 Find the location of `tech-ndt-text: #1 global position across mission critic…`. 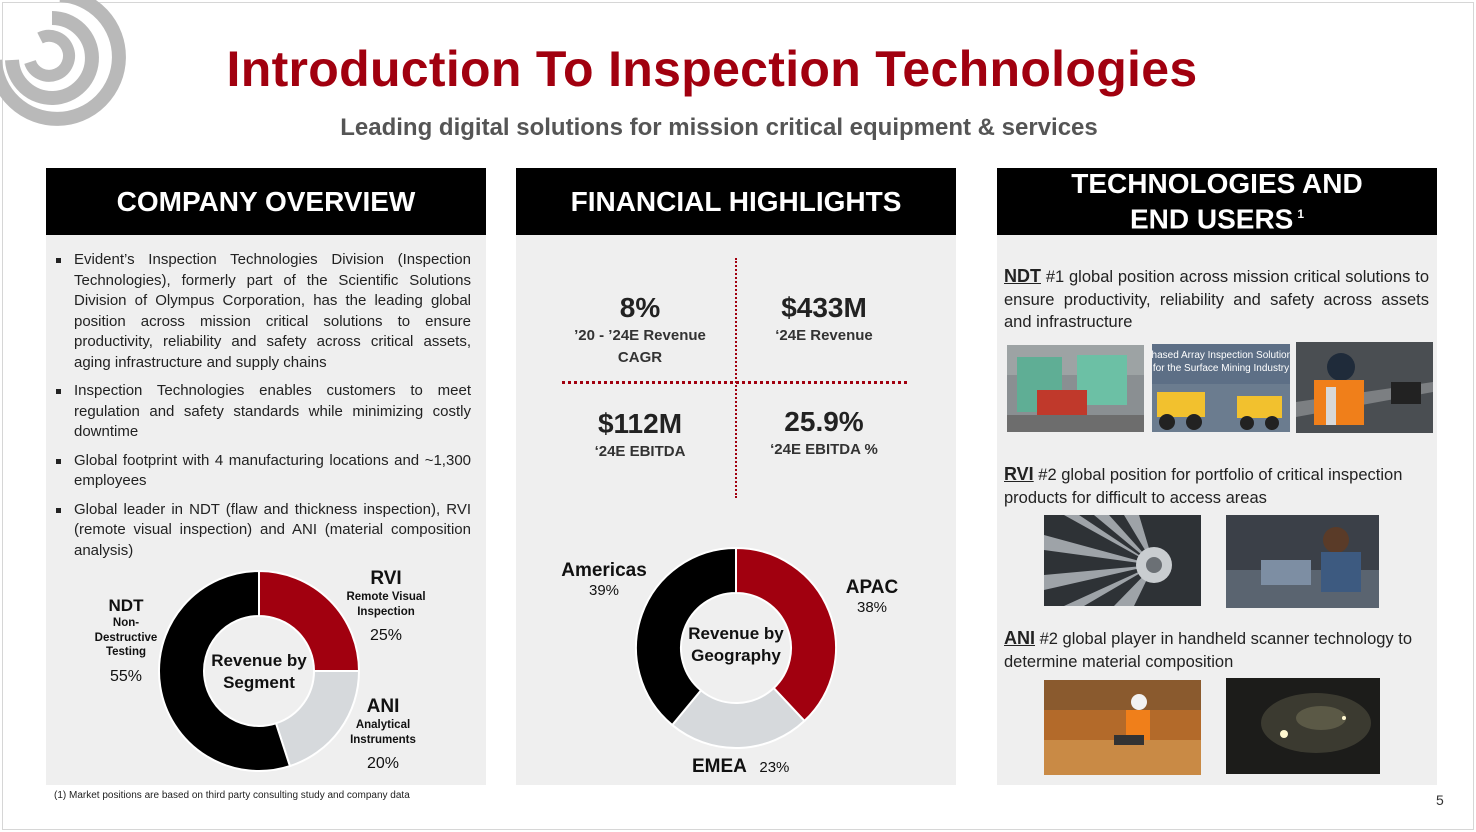

tech-ndt-text: #1 global position across mission critic… is located at coordinates (1216, 299).